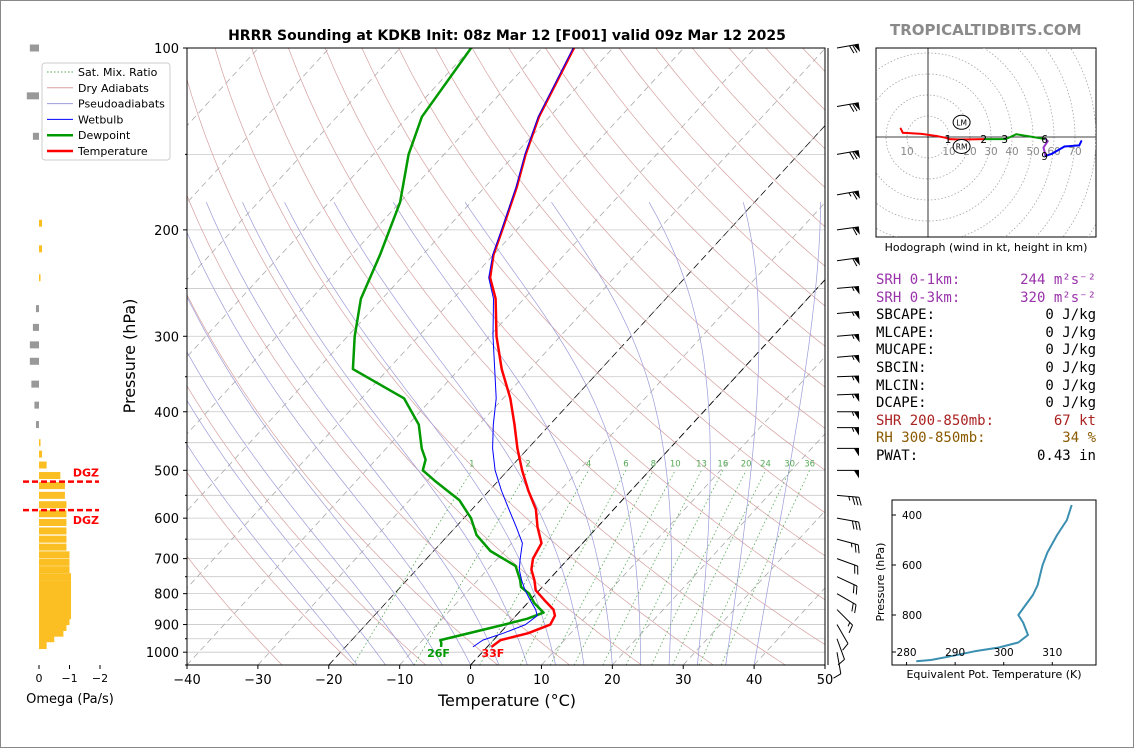 This screenshot has height=748, width=1134. I want to click on mixing-ratio-label: 16, so click(722, 464).